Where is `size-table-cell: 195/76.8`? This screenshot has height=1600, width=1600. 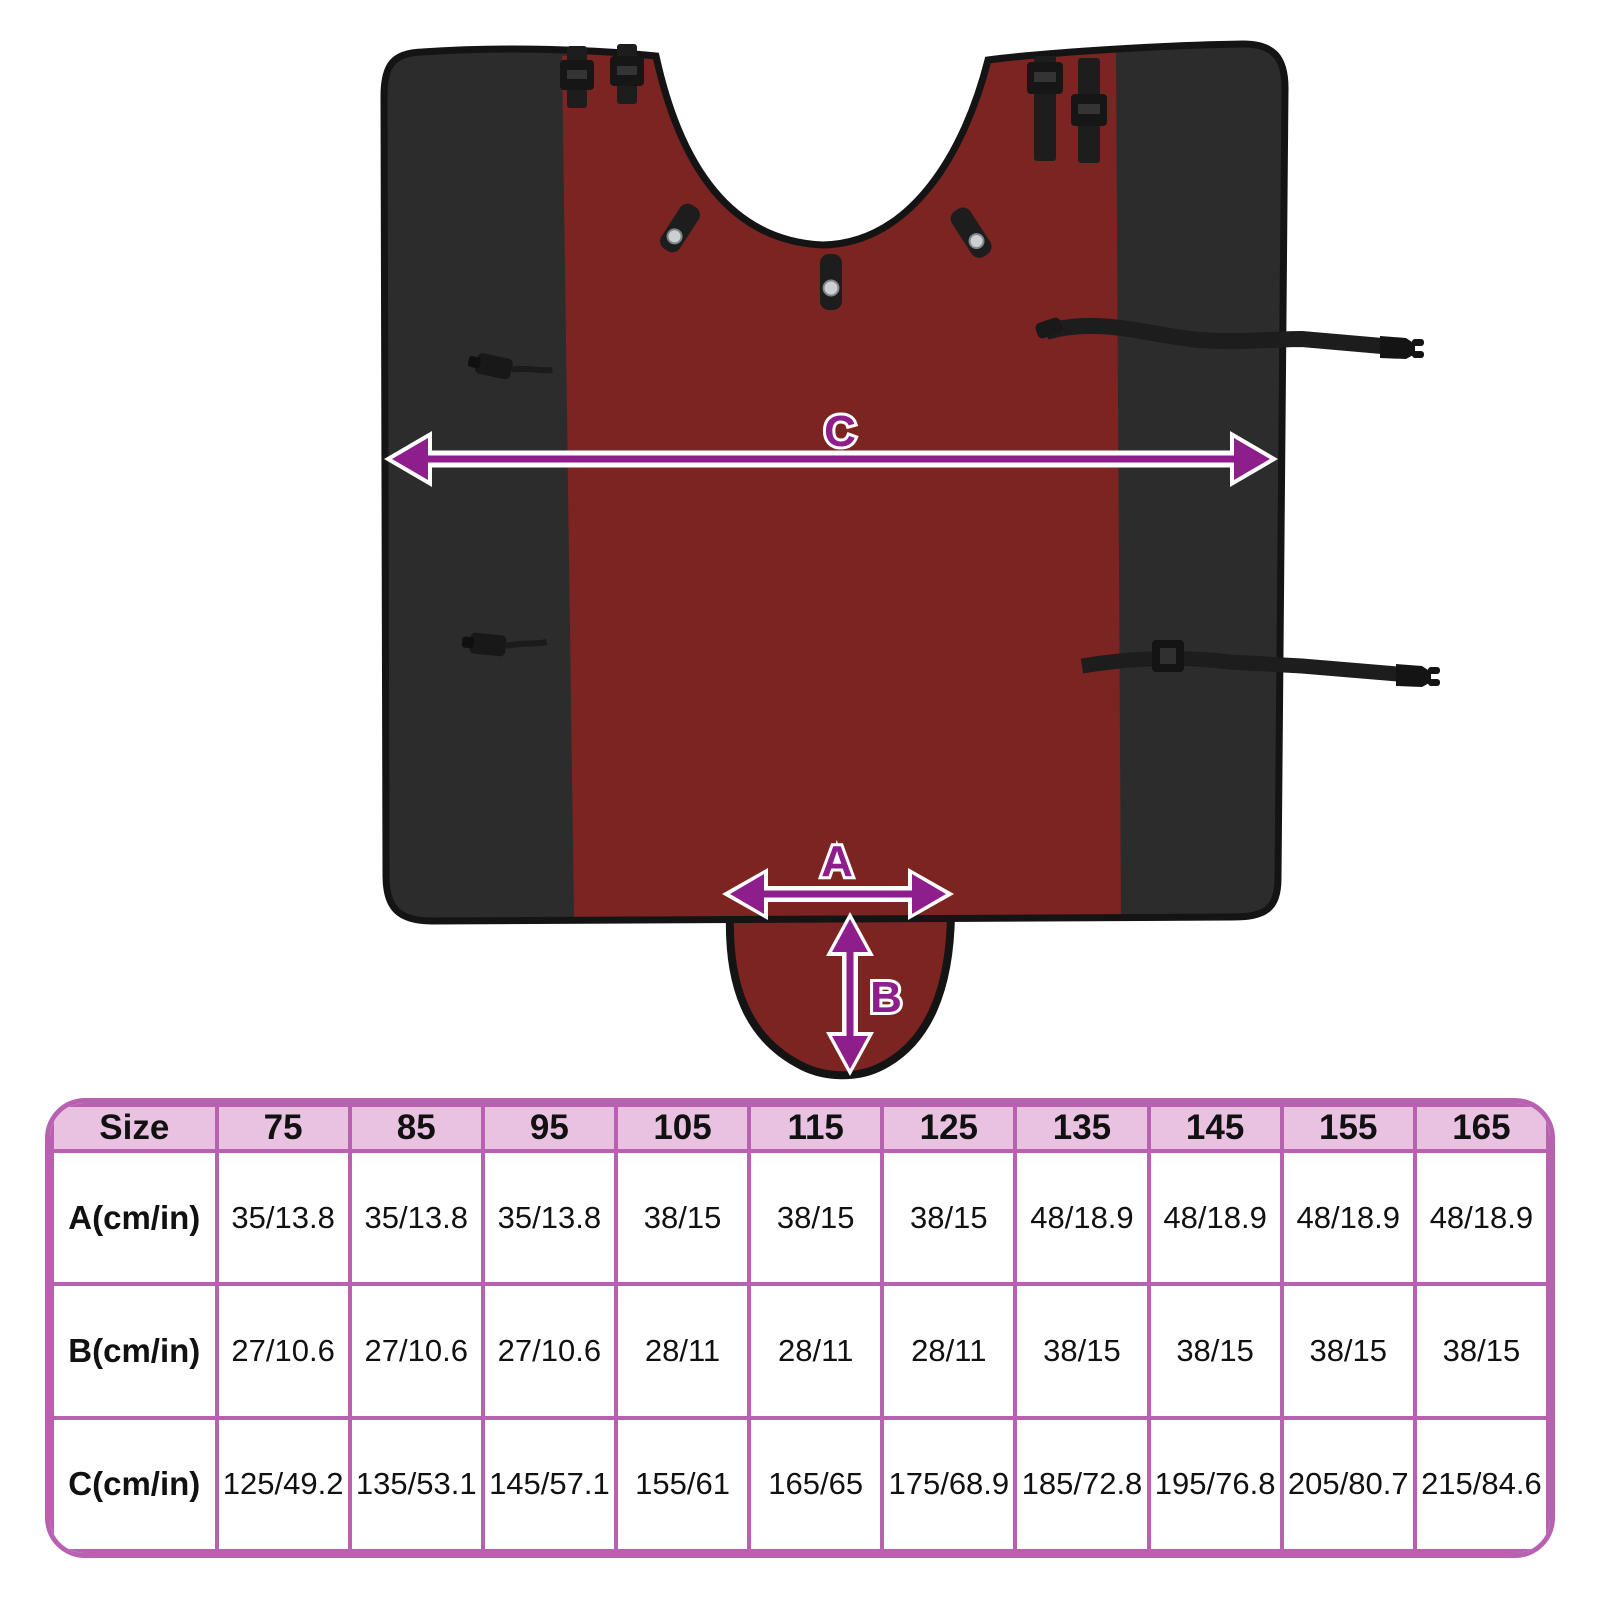 size-table-cell: 195/76.8 is located at coordinates (1215, 1484).